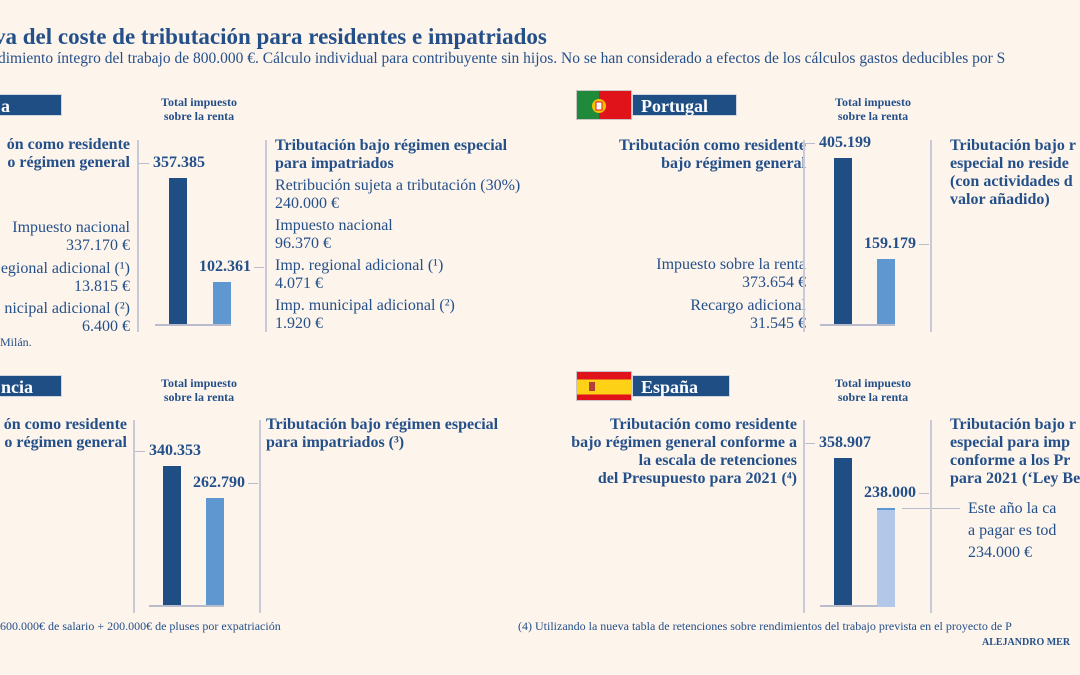 The height and width of the screenshot is (675, 1080). What do you see at coordinates (857, 606) in the screenshot?
I see `spain-baseline` at bounding box center [857, 606].